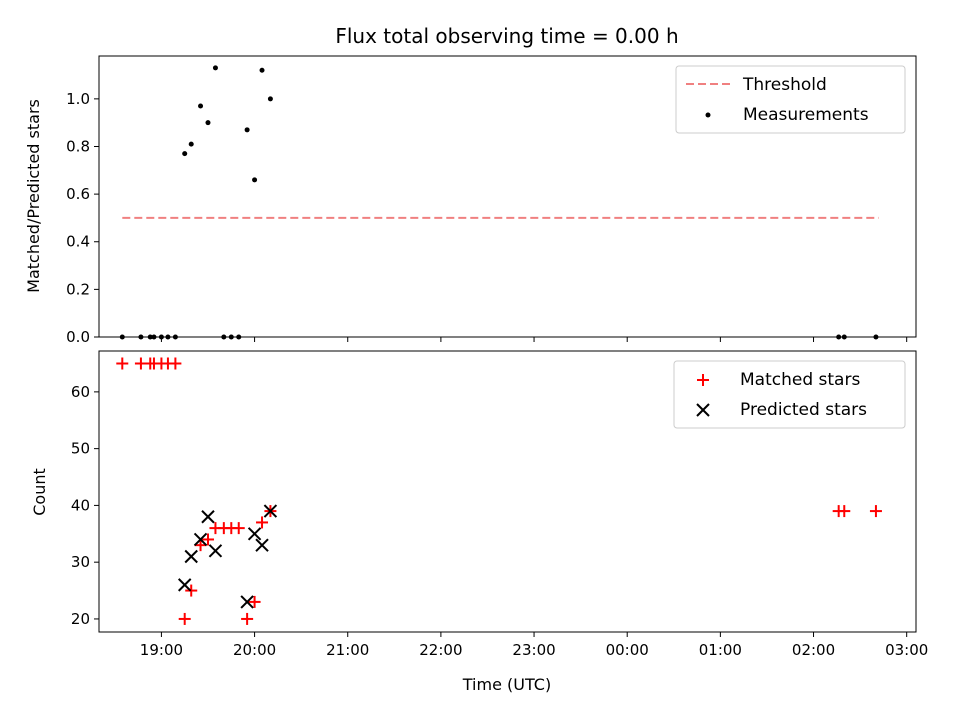  Describe the element at coordinates (703, 380) in the screenshot. I see `matched-legend-swatch` at that location.